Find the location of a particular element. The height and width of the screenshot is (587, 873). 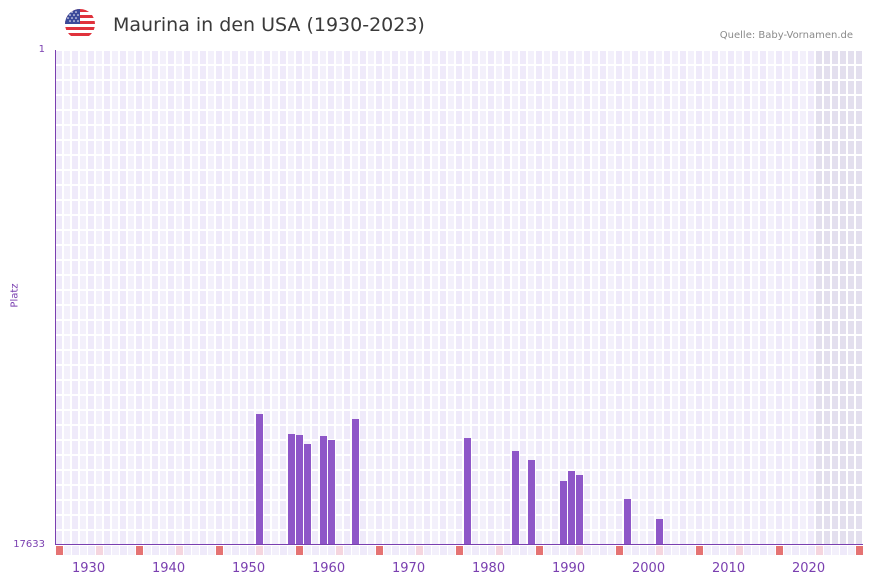

us-flag-icon is located at coordinates (80, 24).